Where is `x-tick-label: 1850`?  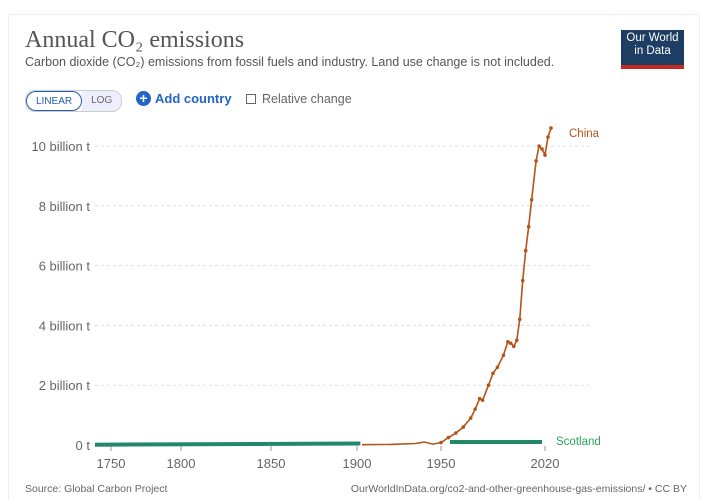
x-tick-label: 1850 is located at coordinates (271, 463).